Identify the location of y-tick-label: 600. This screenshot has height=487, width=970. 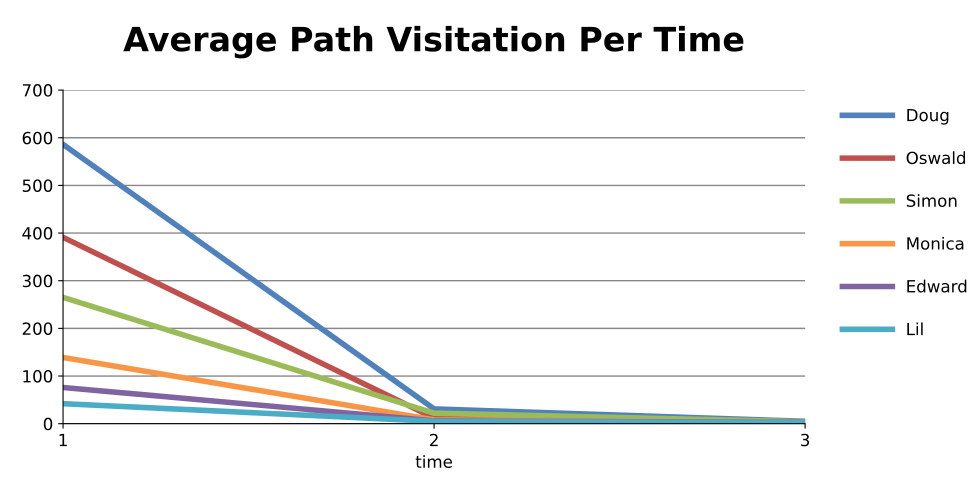
(37, 138).